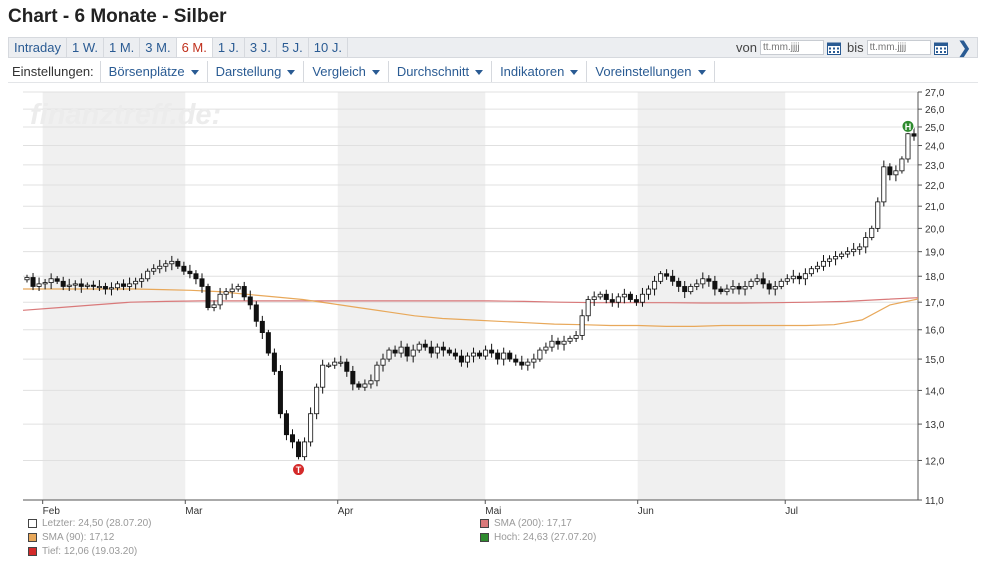 This screenshot has width=984, height=566. I want to click on settings-dropdown: Indikatoren, so click(540, 71).